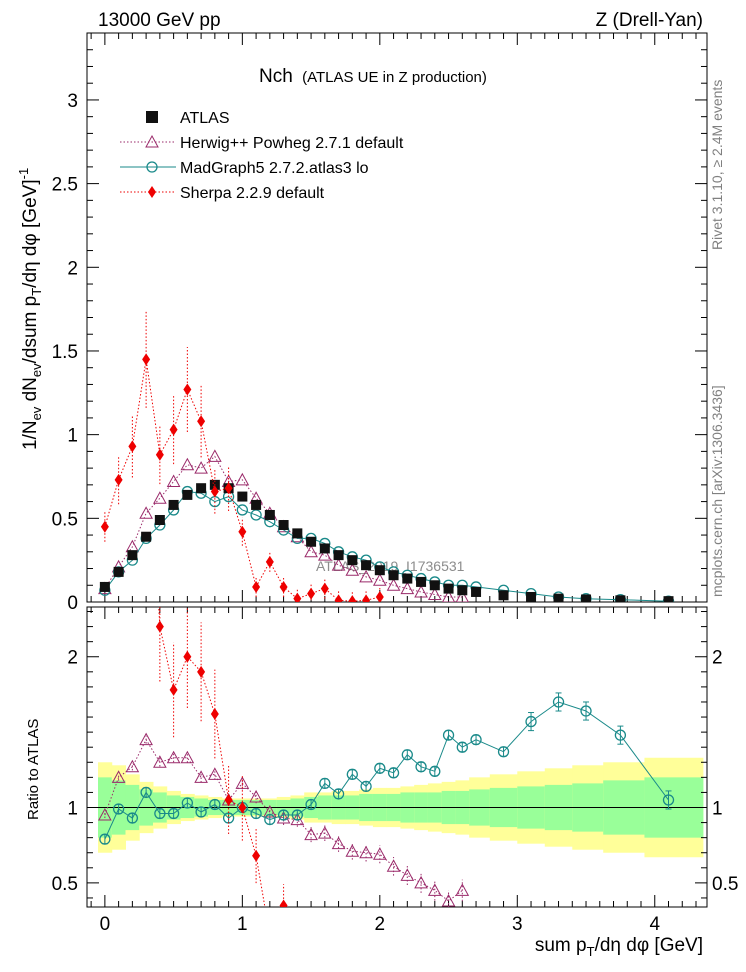  What do you see at coordinates (242, 924) in the screenshot?
I see `x-tick-label: 1` at bounding box center [242, 924].